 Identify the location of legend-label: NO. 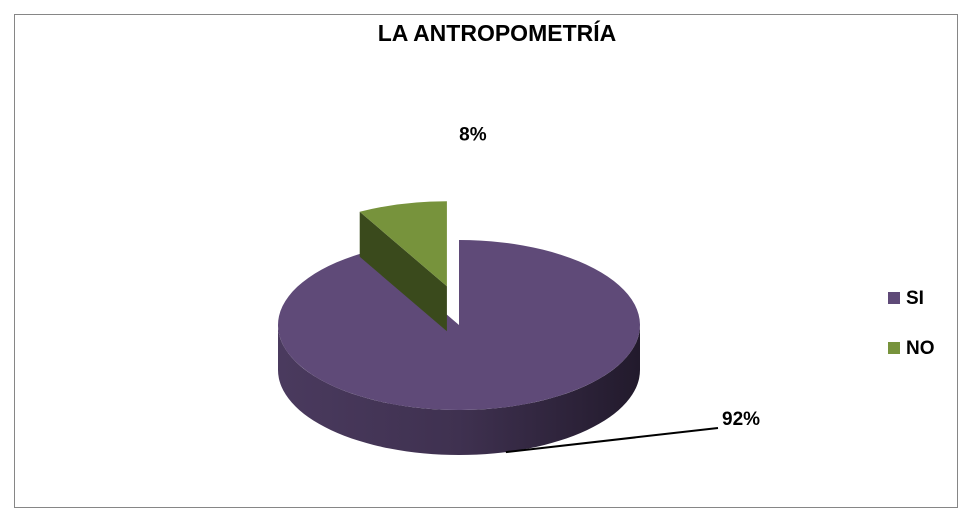
(920, 348).